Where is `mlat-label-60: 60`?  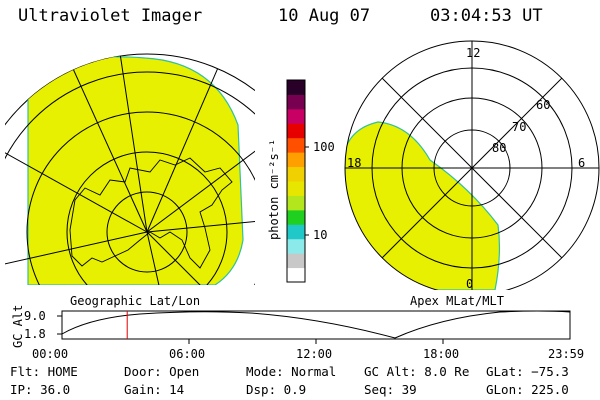
mlat-label-60: 60 is located at coordinates (543, 105).